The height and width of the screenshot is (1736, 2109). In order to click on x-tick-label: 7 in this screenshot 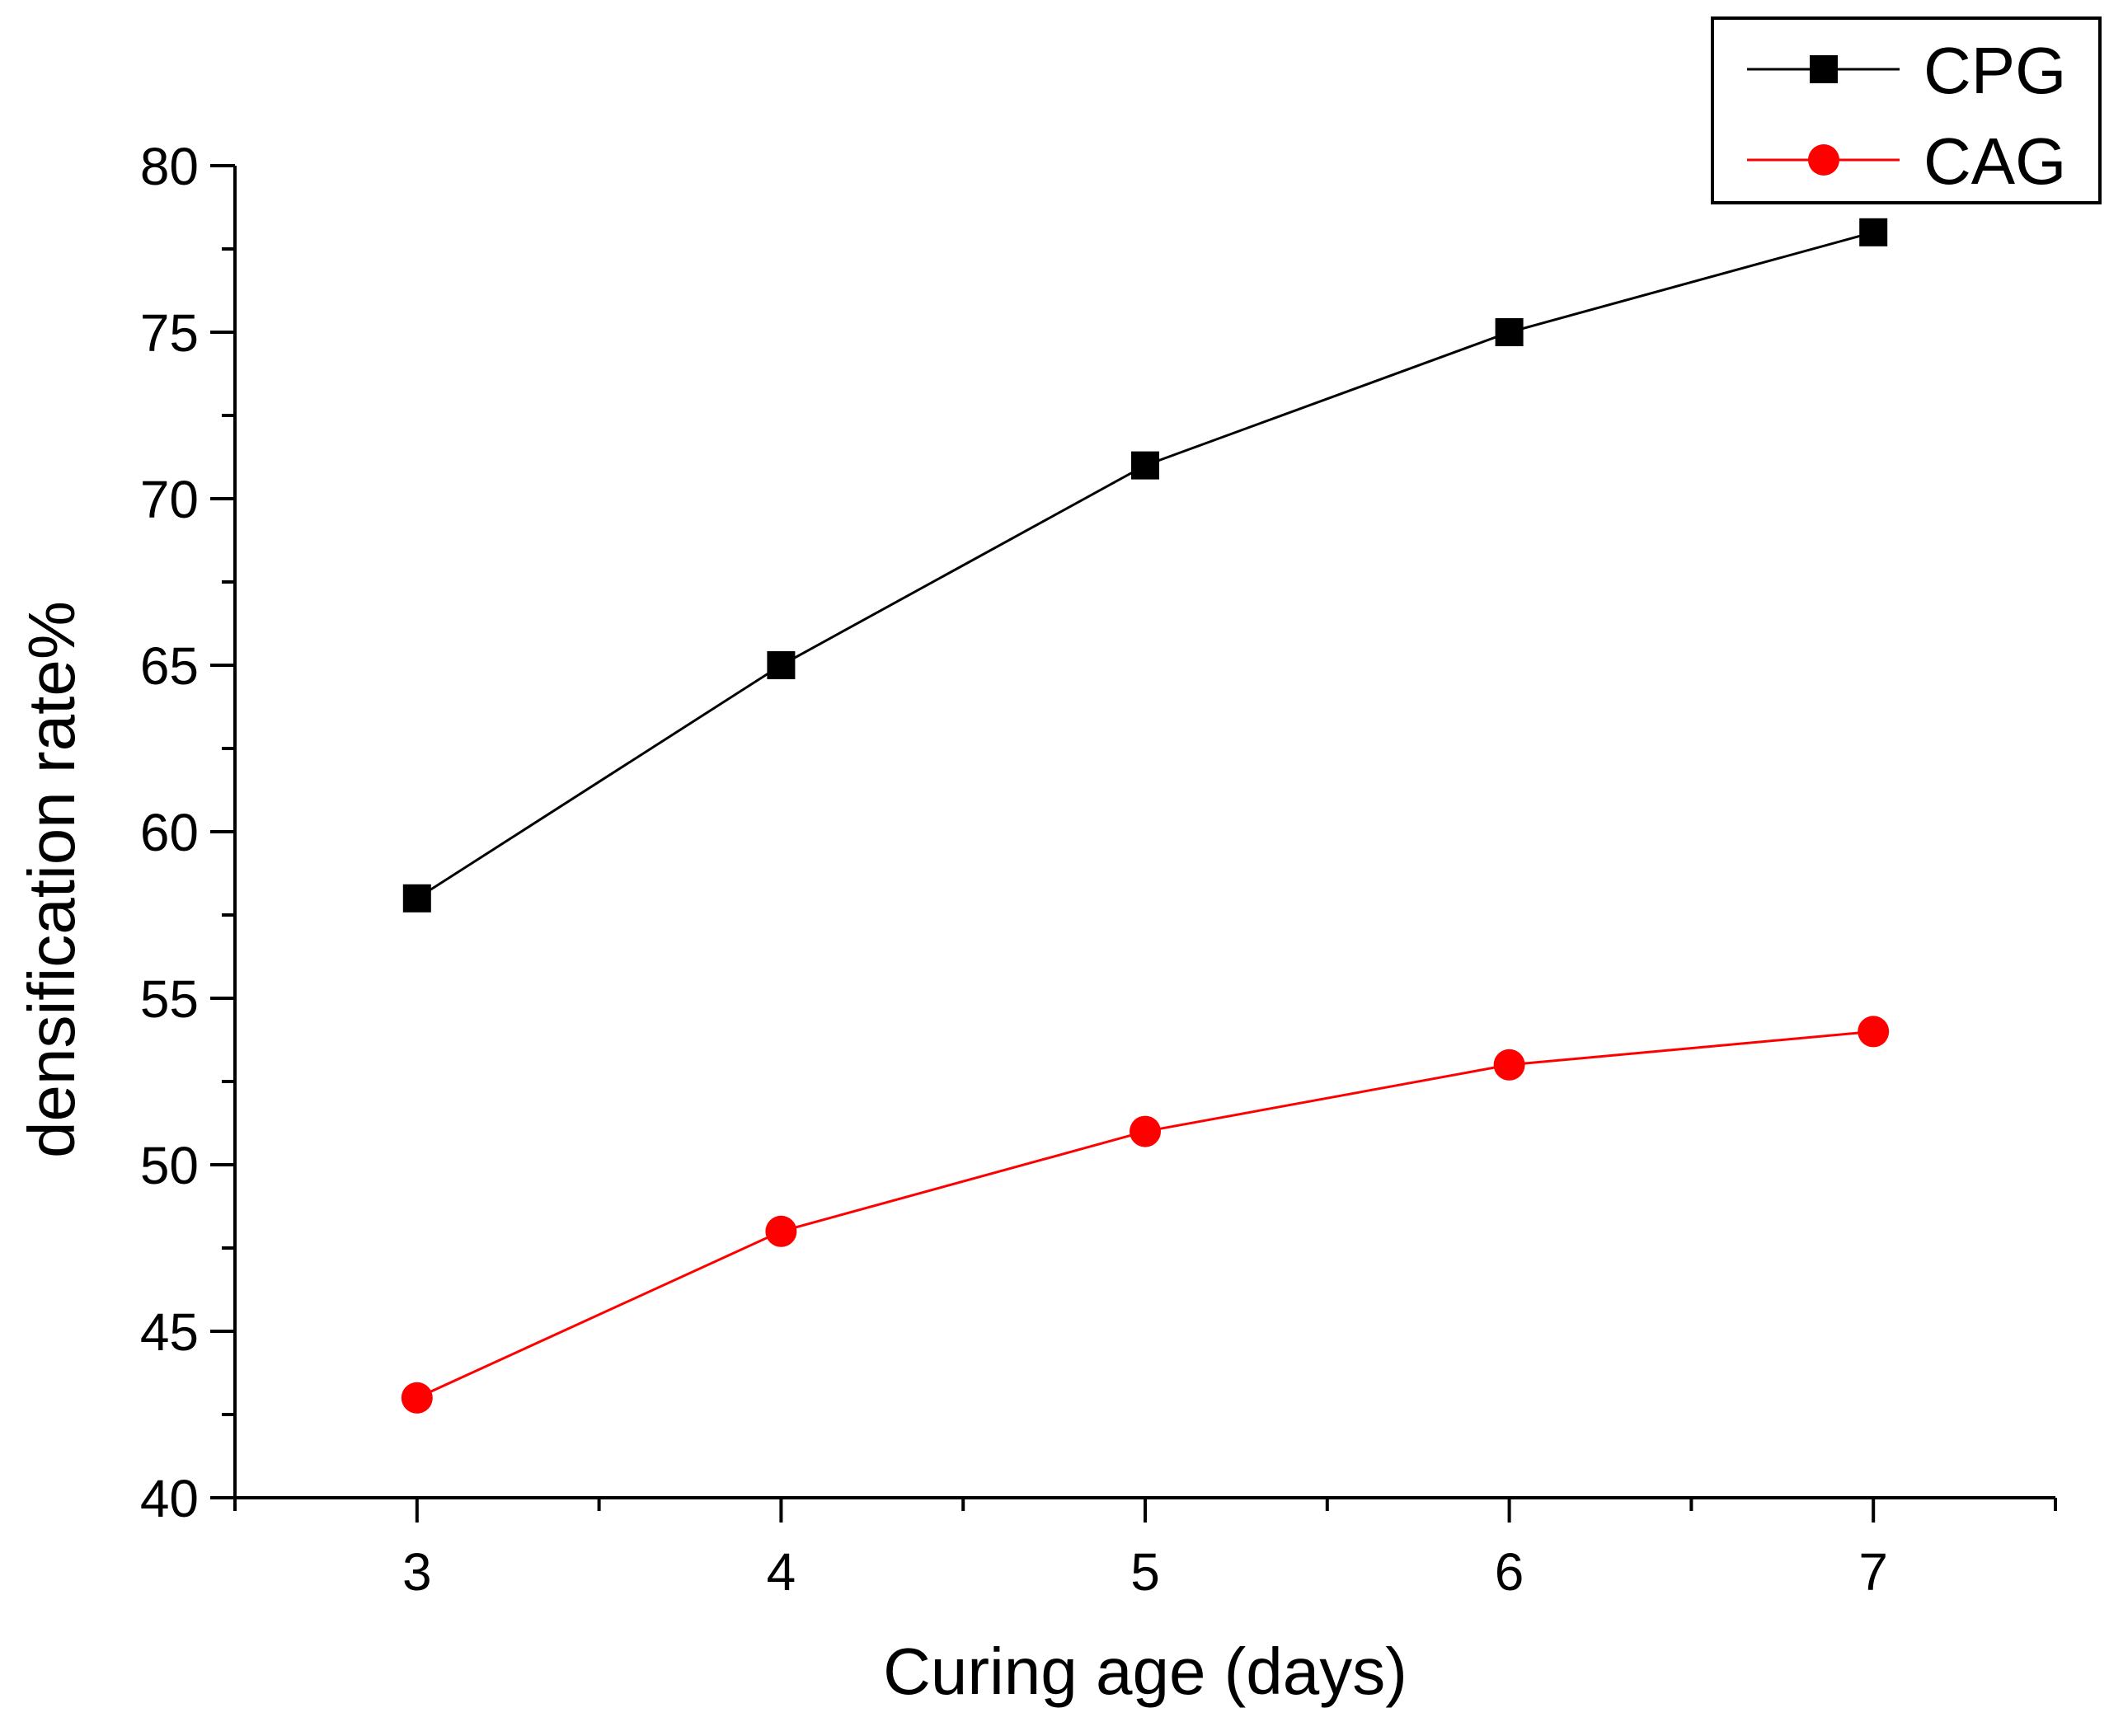, I will do `click(1873, 1572)`.